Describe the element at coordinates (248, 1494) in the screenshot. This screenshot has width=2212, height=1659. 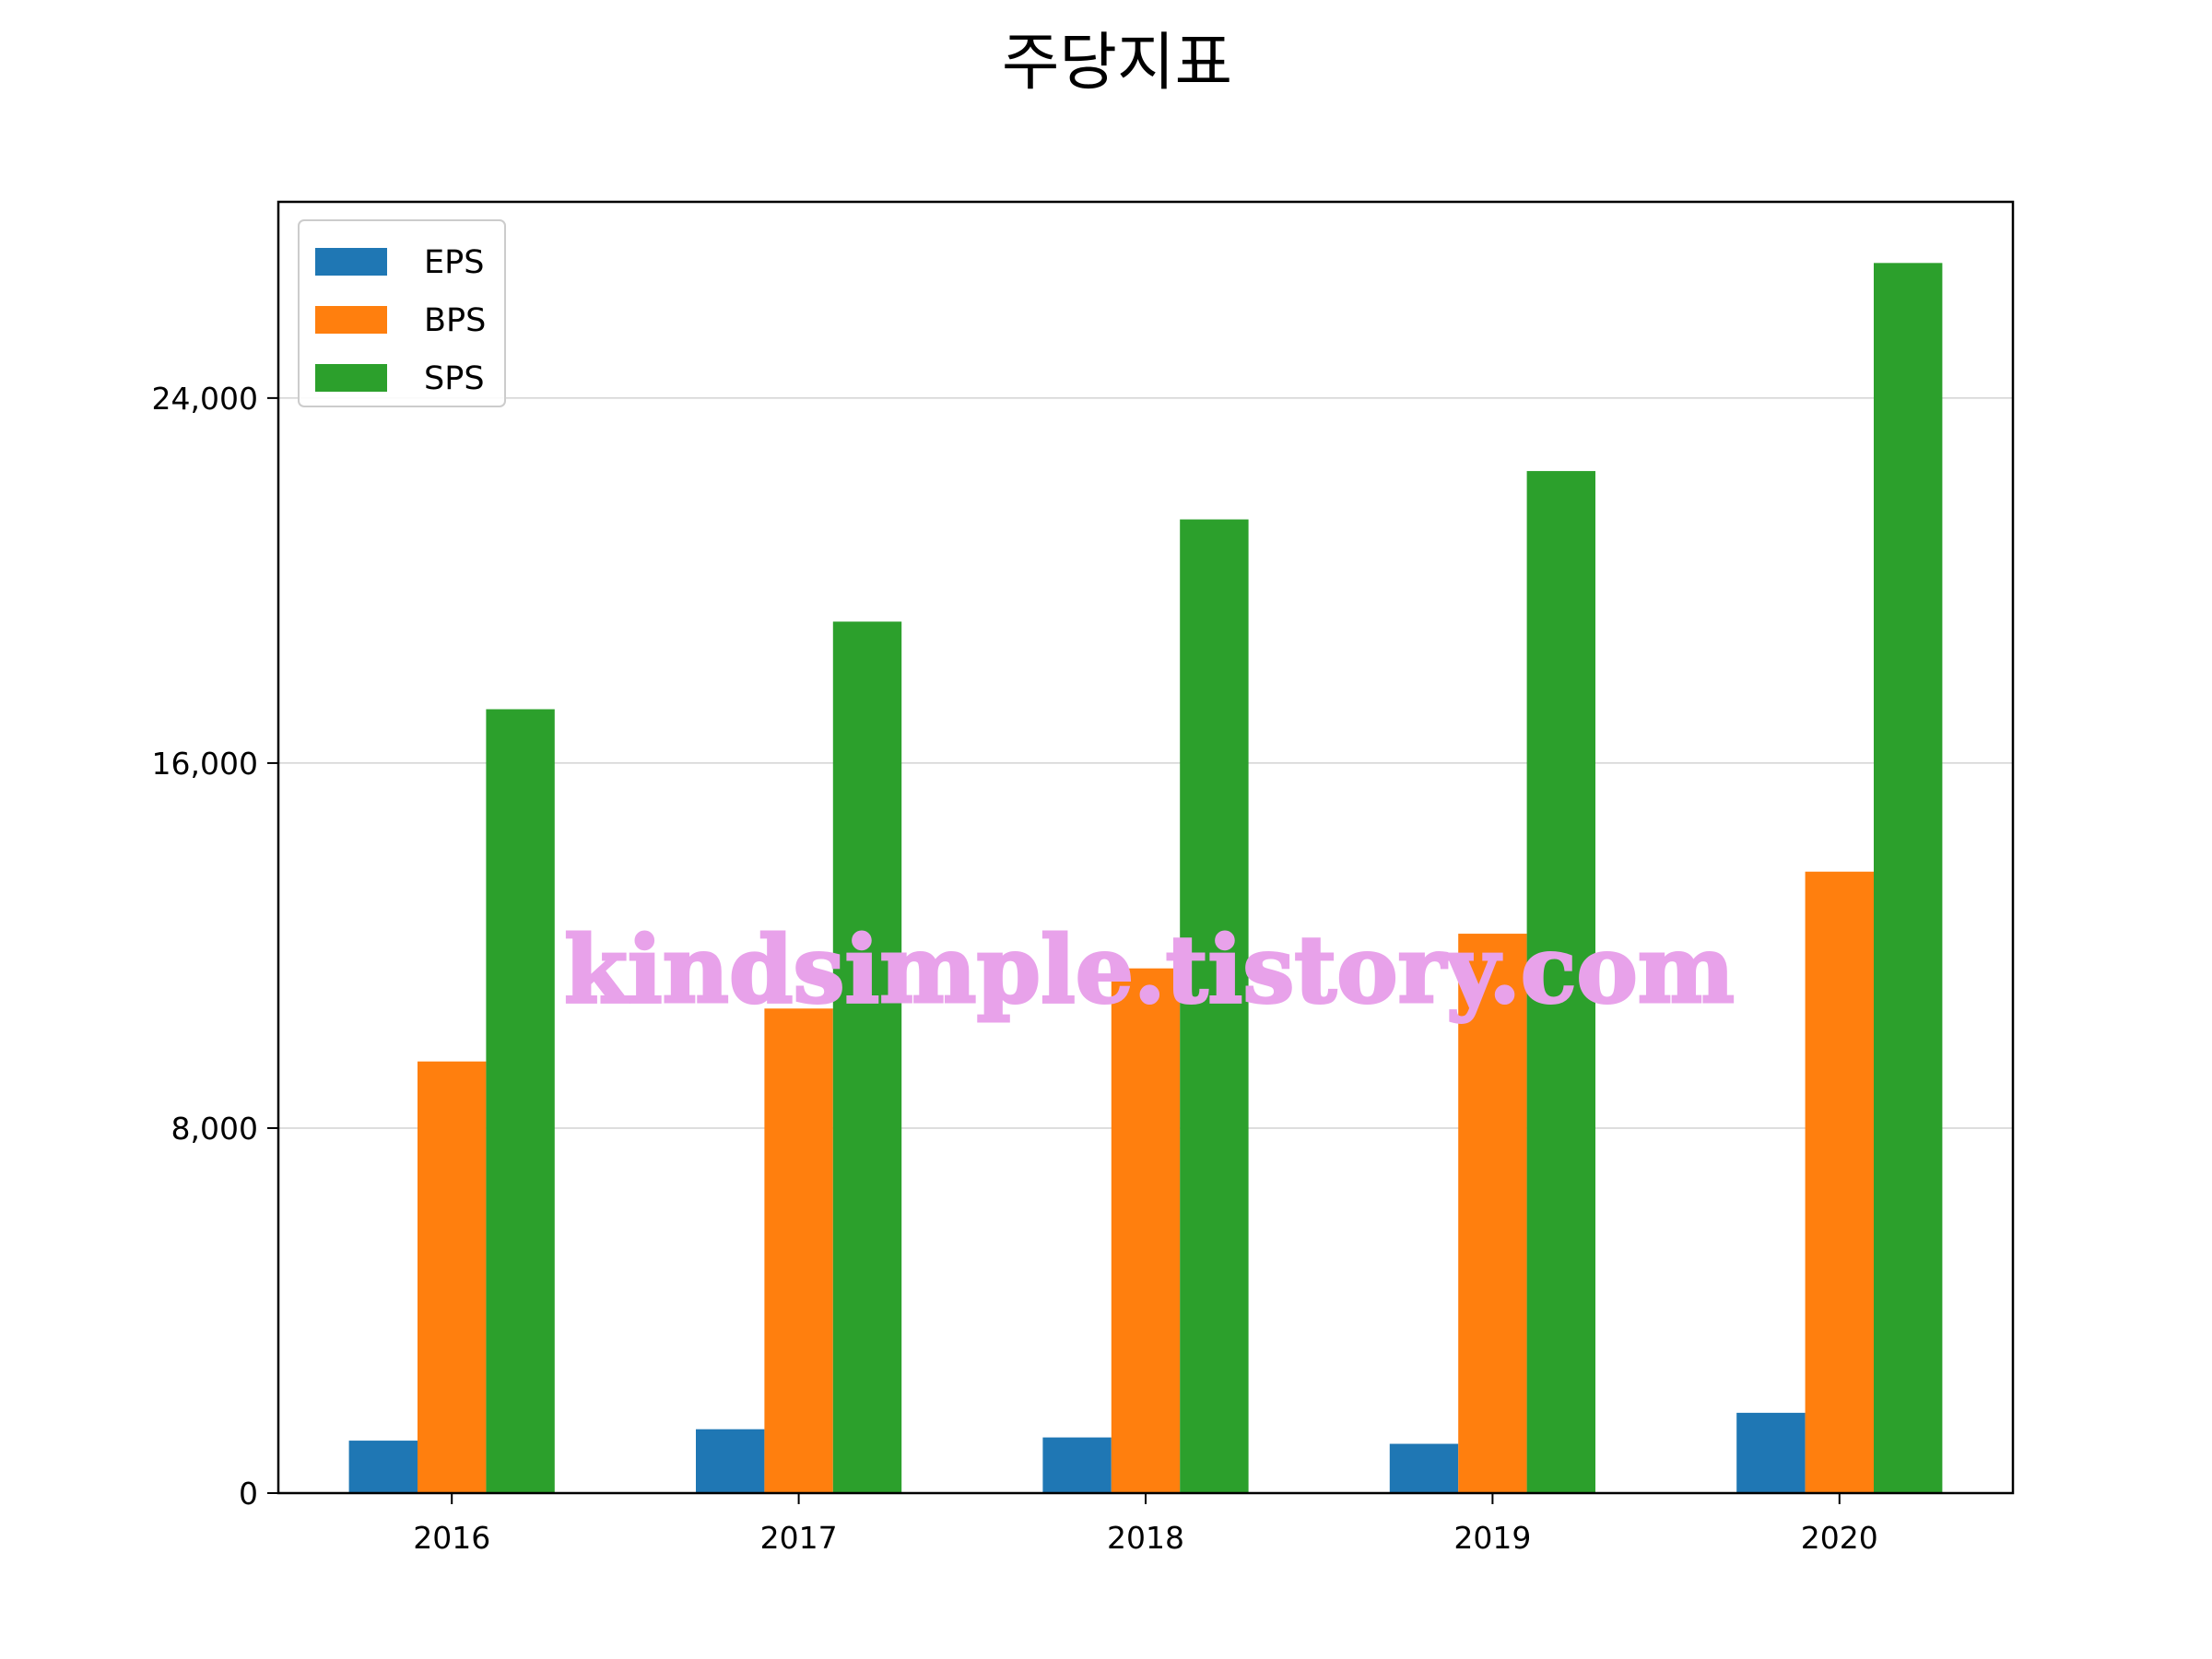
I see `y-tick-label-0: 0` at that location.